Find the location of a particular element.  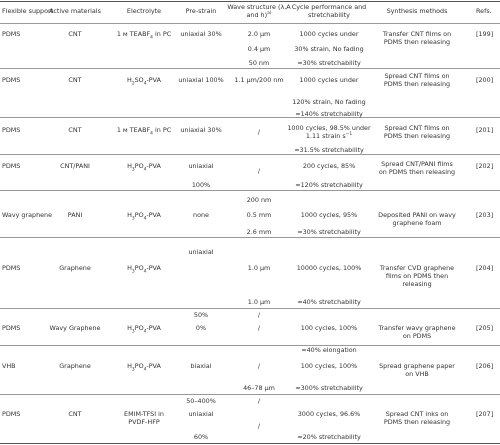

header-cycle: Cycle performance and stretchability is located at coordinates (329, 11).